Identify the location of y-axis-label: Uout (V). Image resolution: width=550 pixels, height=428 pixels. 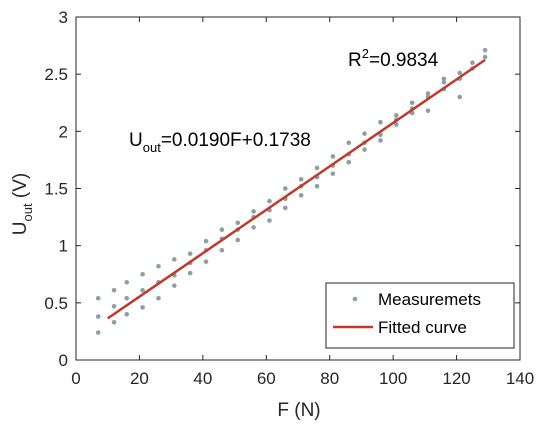
(22, 204).